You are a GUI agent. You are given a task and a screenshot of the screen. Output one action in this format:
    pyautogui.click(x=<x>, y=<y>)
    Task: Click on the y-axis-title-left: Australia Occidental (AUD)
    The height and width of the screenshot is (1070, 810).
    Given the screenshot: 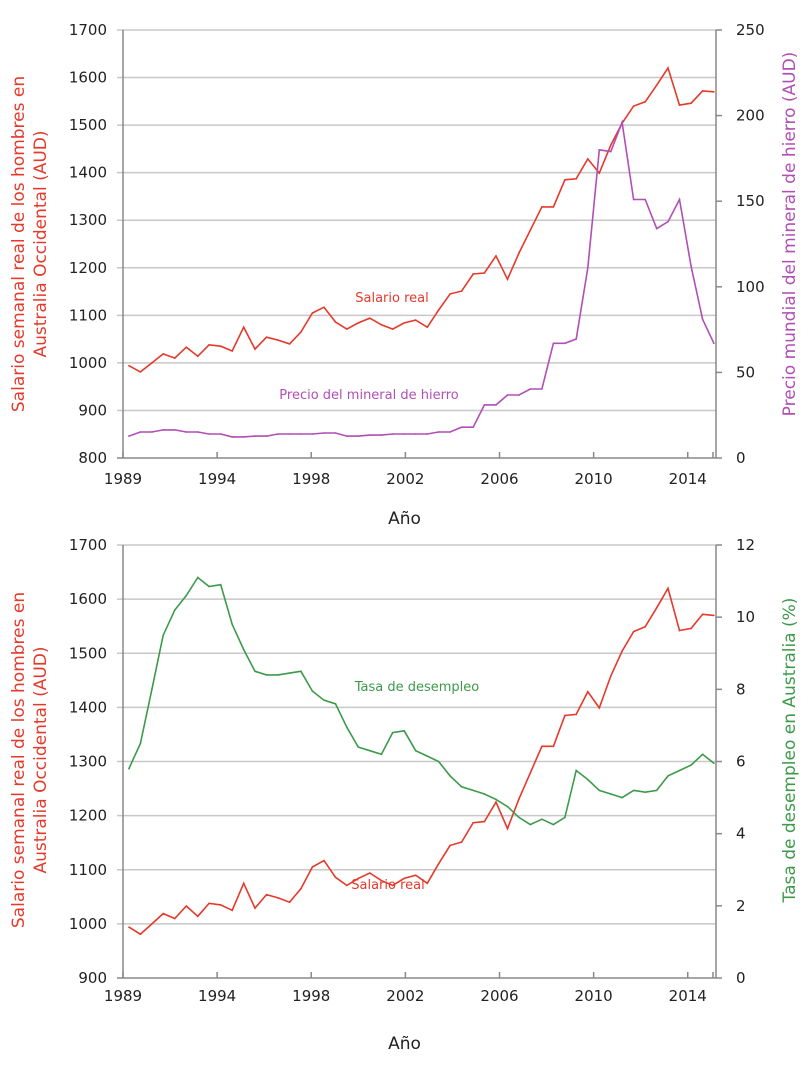 What is the action you would take?
    pyautogui.click(x=41, y=243)
    